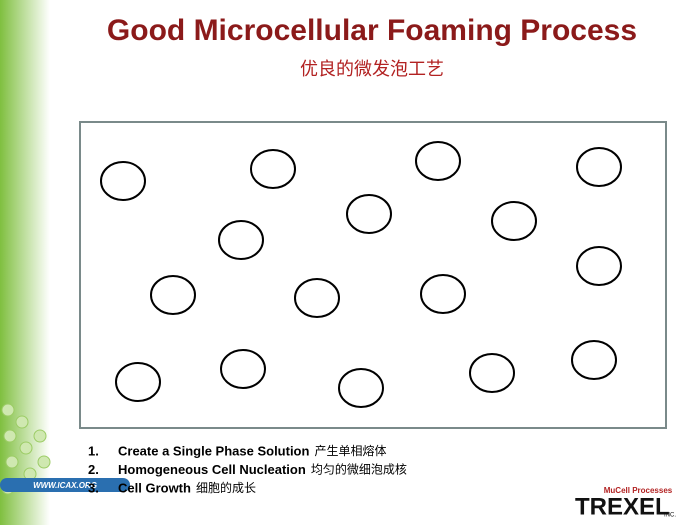  What do you see at coordinates (226, 487) in the screenshot?
I see `step-note: 细胞的成长` at bounding box center [226, 487].